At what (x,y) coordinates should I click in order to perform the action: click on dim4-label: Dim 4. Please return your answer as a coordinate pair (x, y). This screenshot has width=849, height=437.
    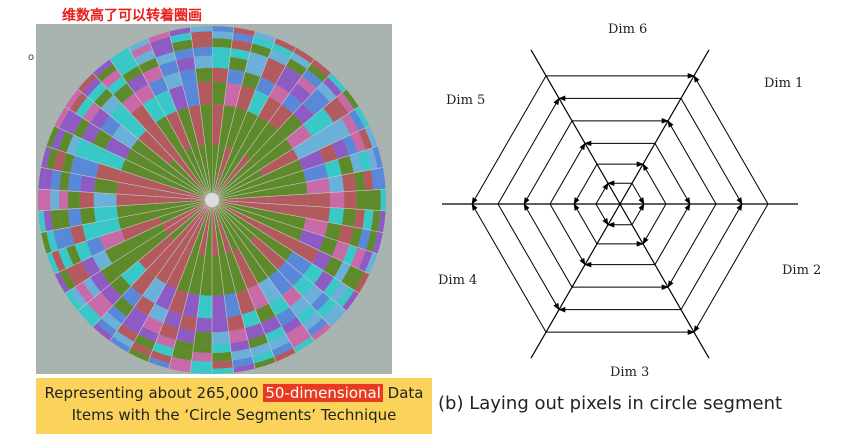
    Looking at the image, I should click on (457, 280).